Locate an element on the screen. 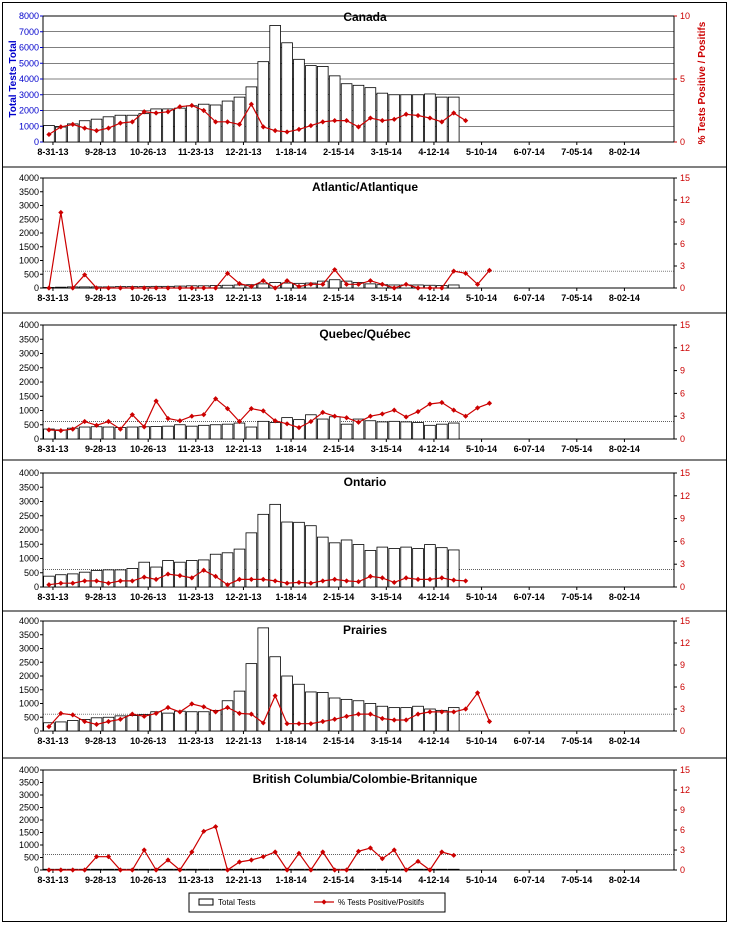 Image resolution: width=730 pixels, height=925 pixels. y-left-tick-label: 5000 is located at coordinates (29, 63).